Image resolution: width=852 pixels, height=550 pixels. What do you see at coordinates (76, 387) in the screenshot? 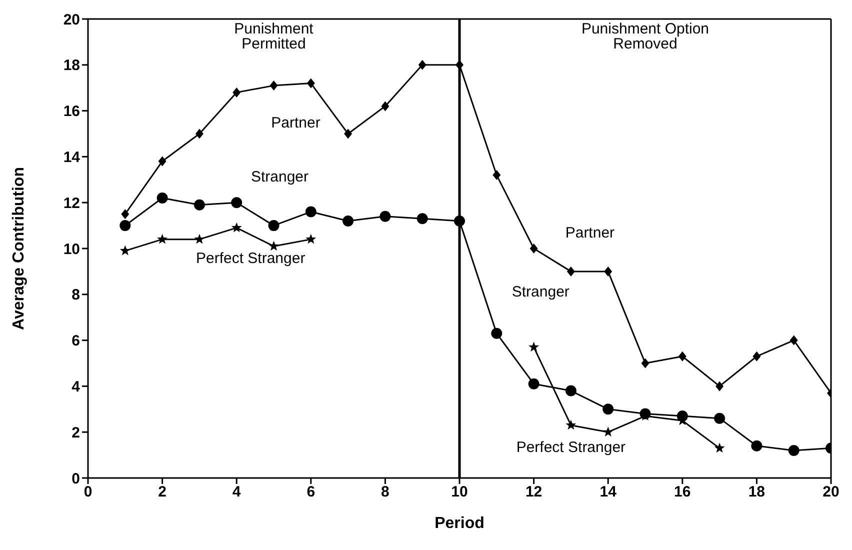
I see `y-tick-label: 4` at bounding box center [76, 387].